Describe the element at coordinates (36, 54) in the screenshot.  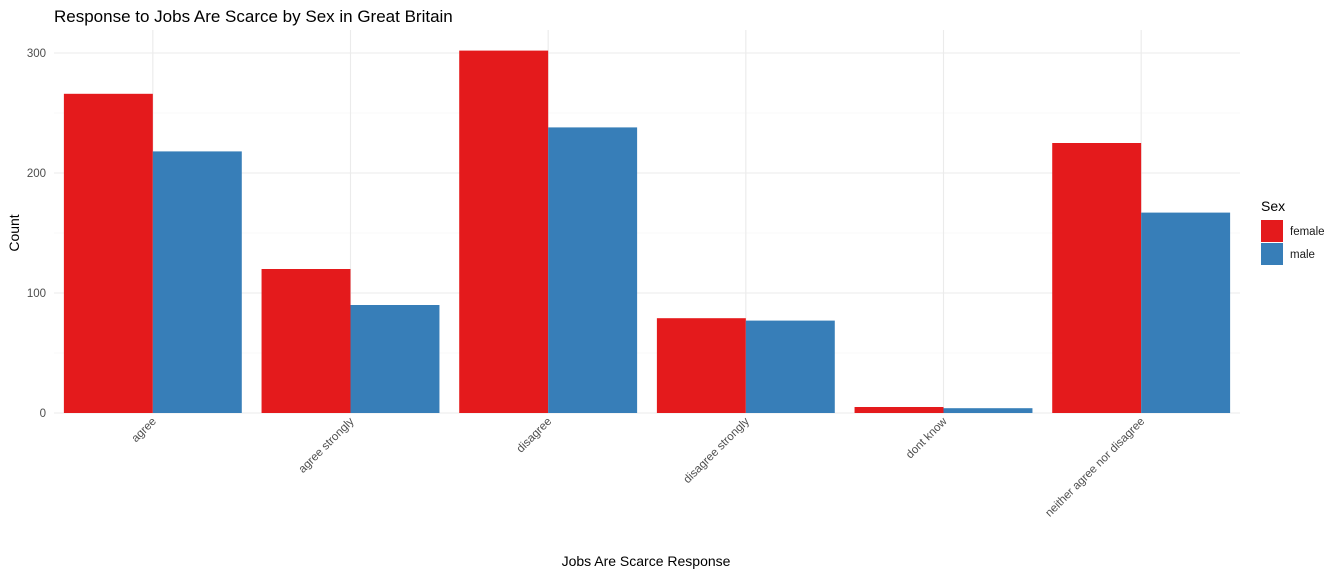
I see `y-tick-label: 300` at that location.